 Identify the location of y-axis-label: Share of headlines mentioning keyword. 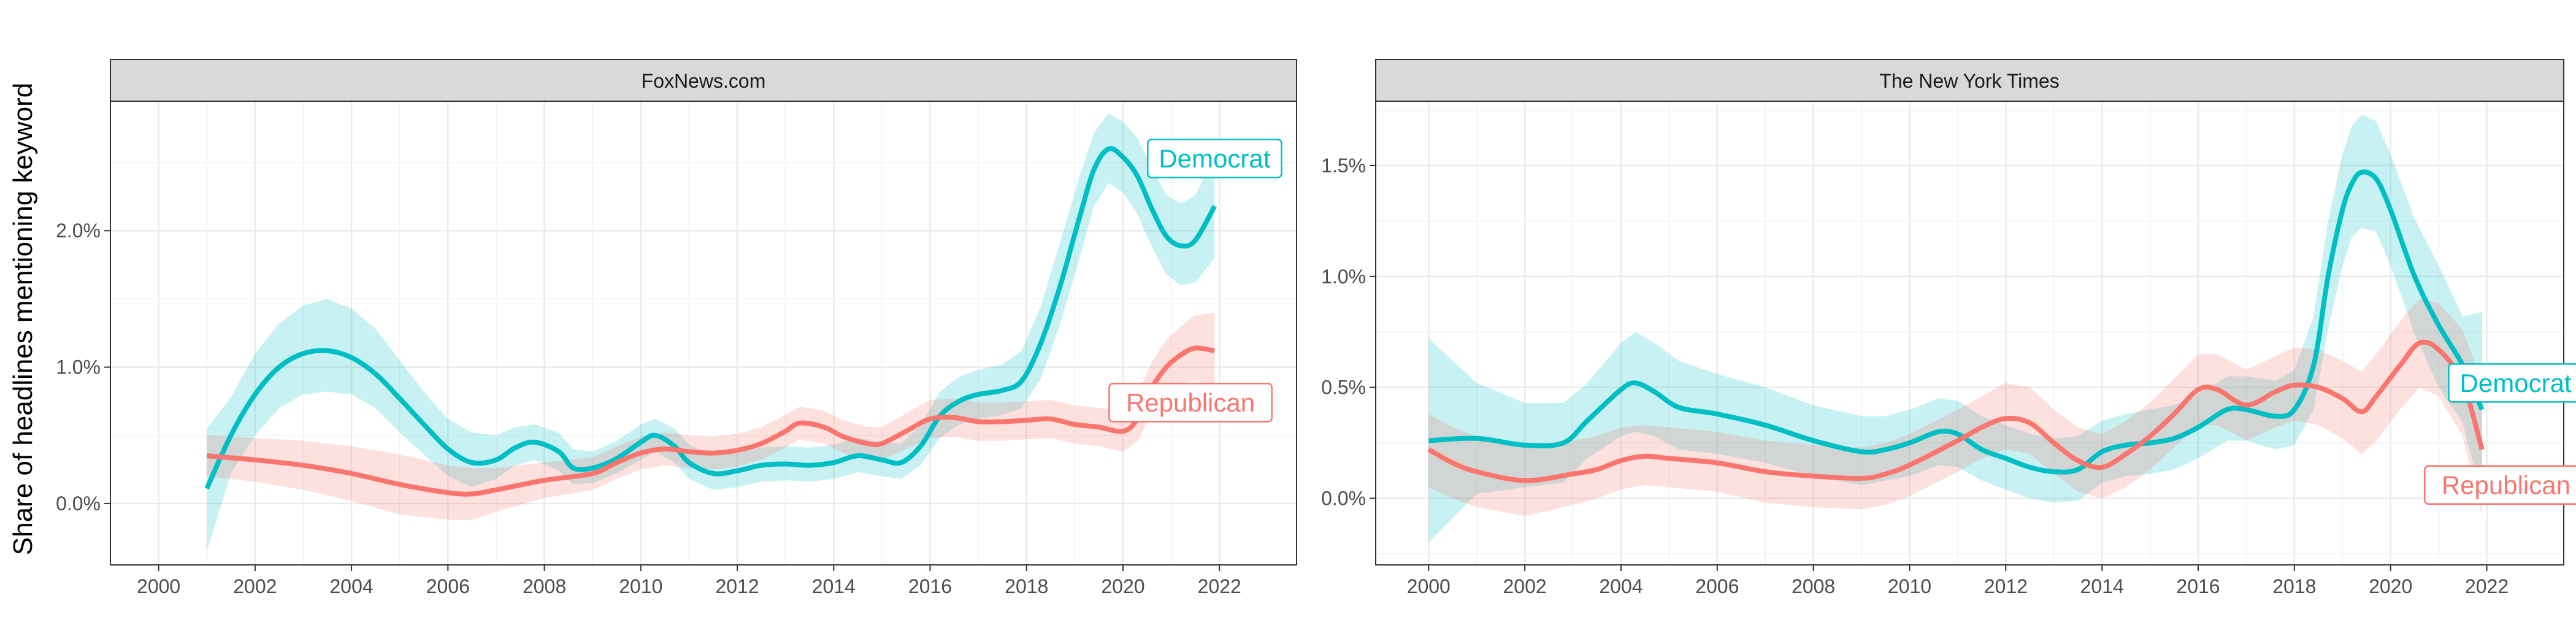
(23, 319).